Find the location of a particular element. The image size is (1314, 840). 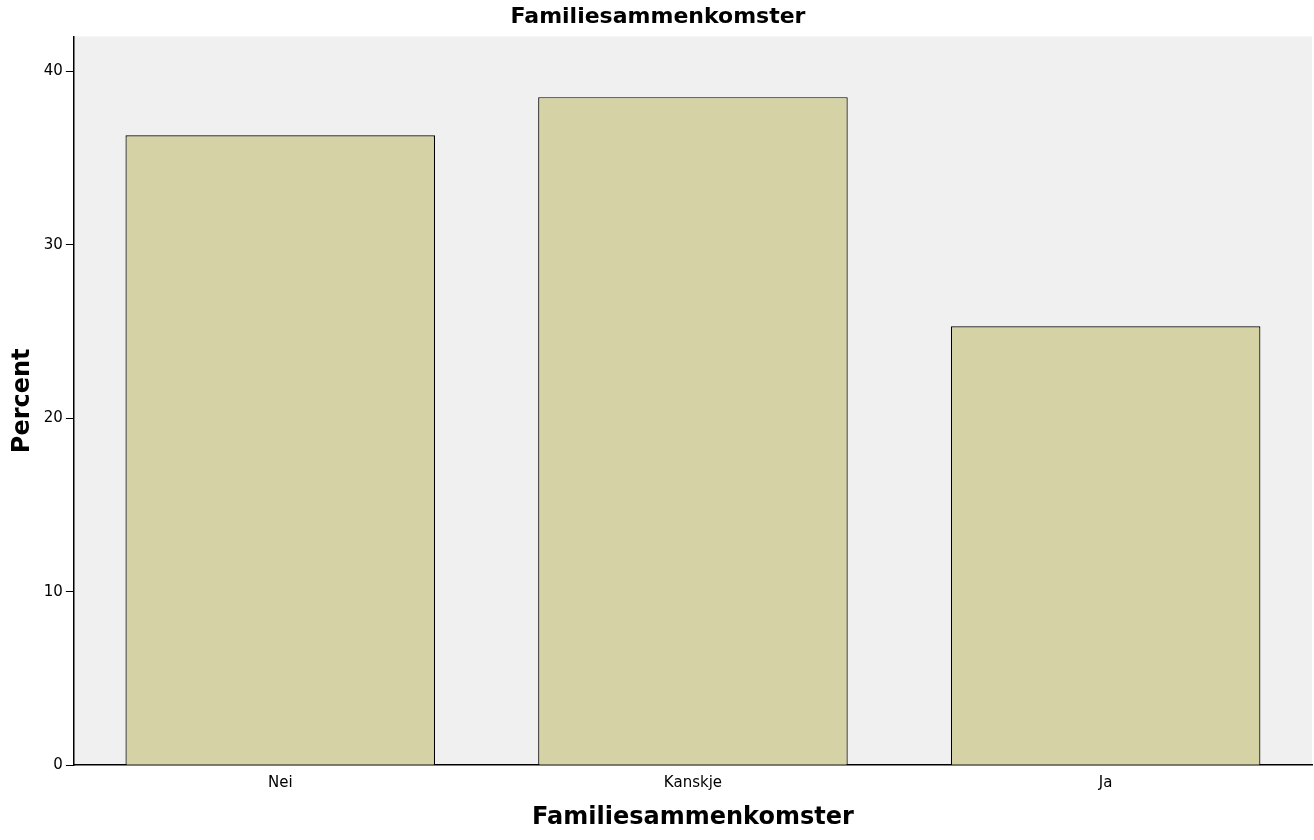

y-tick-label: 40 is located at coordinates (53, 70).